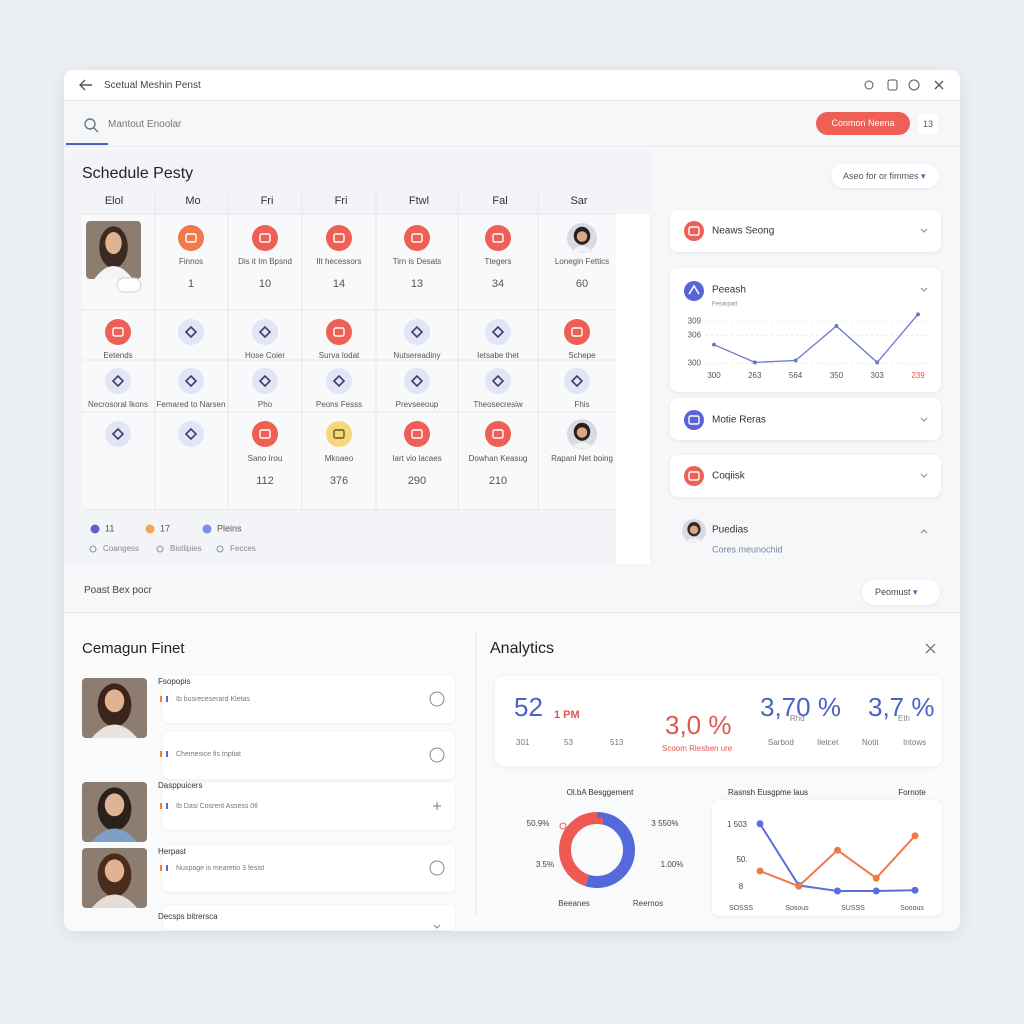 This screenshot has width=1024, height=1024. What do you see at coordinates (737, 824) in the screenshot?
I see `y-label: 1 503` at bounding box center [737, 824].